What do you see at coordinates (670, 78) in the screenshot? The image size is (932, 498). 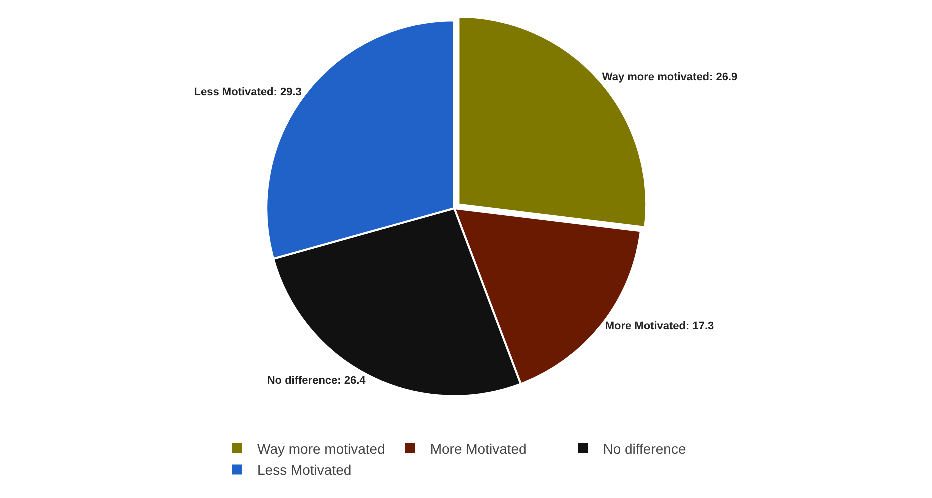 I see `data-label: Way more motivated: 26.9` at bounding box center [670, 78].